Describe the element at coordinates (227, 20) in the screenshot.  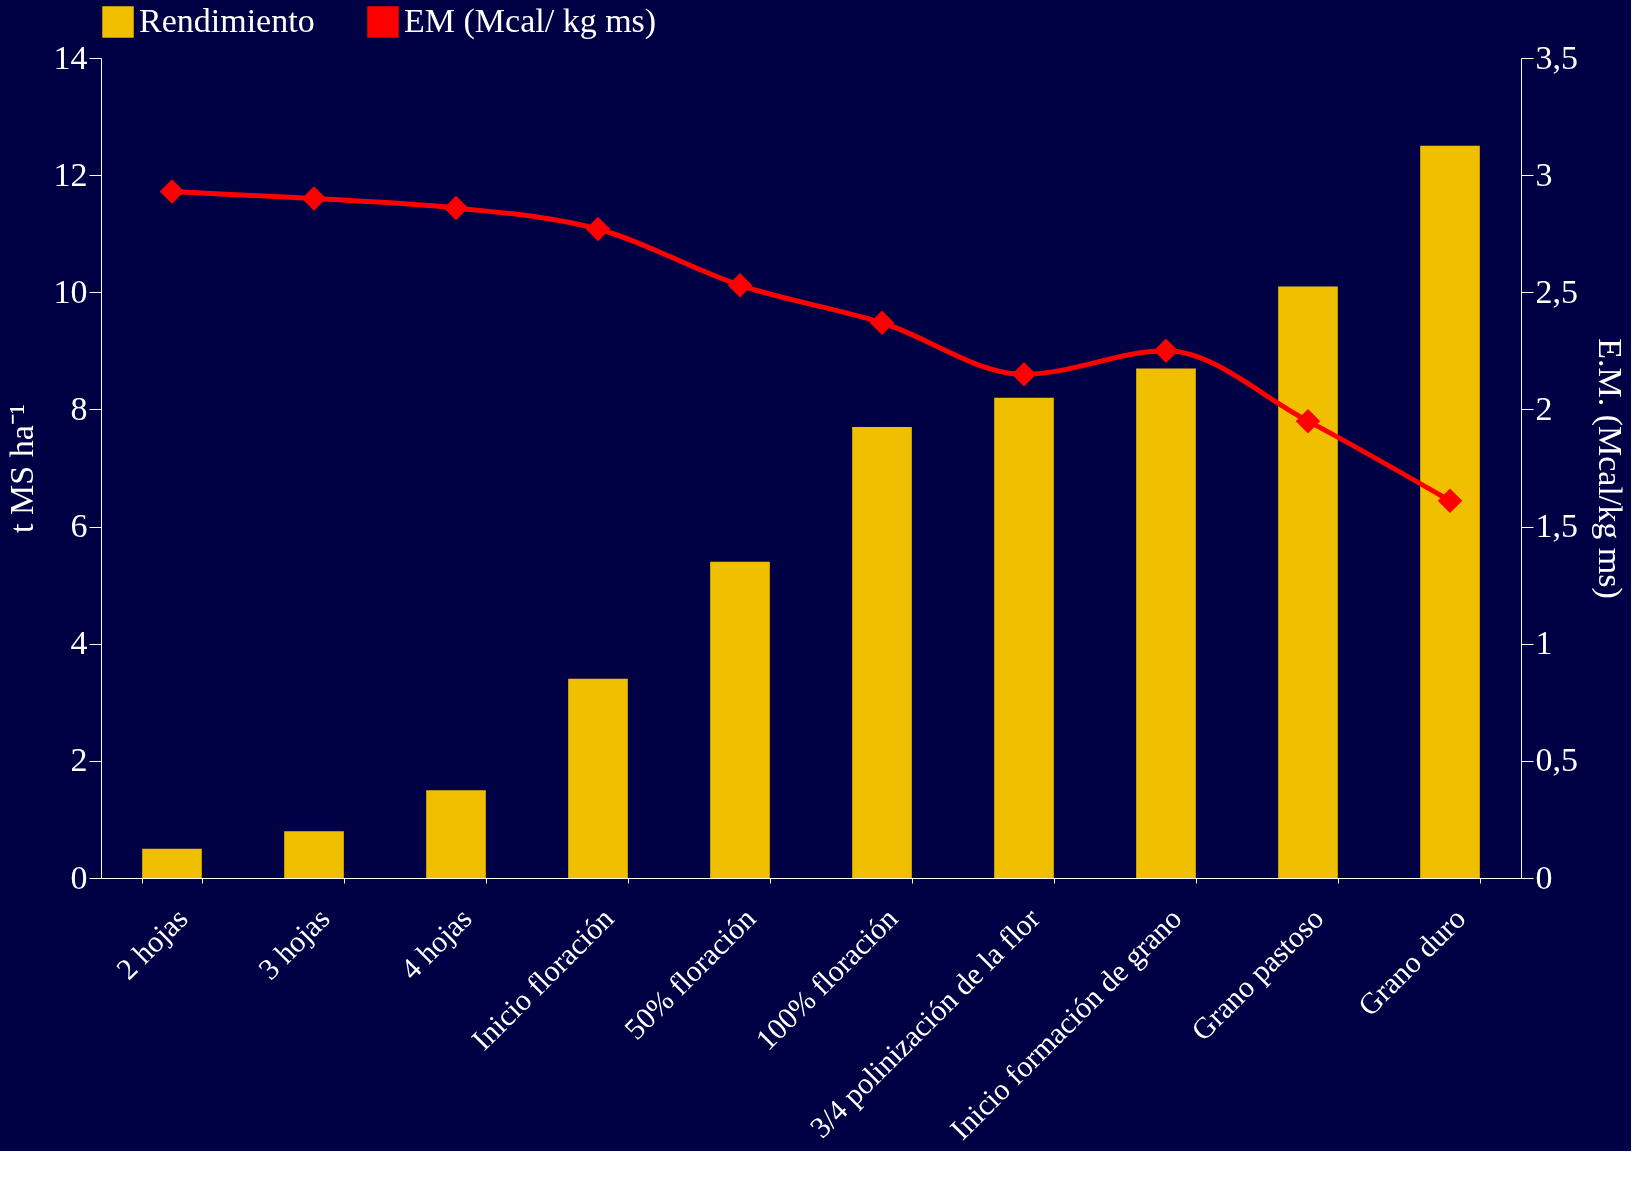
I see `legend-label: Rendimiento` at that location.